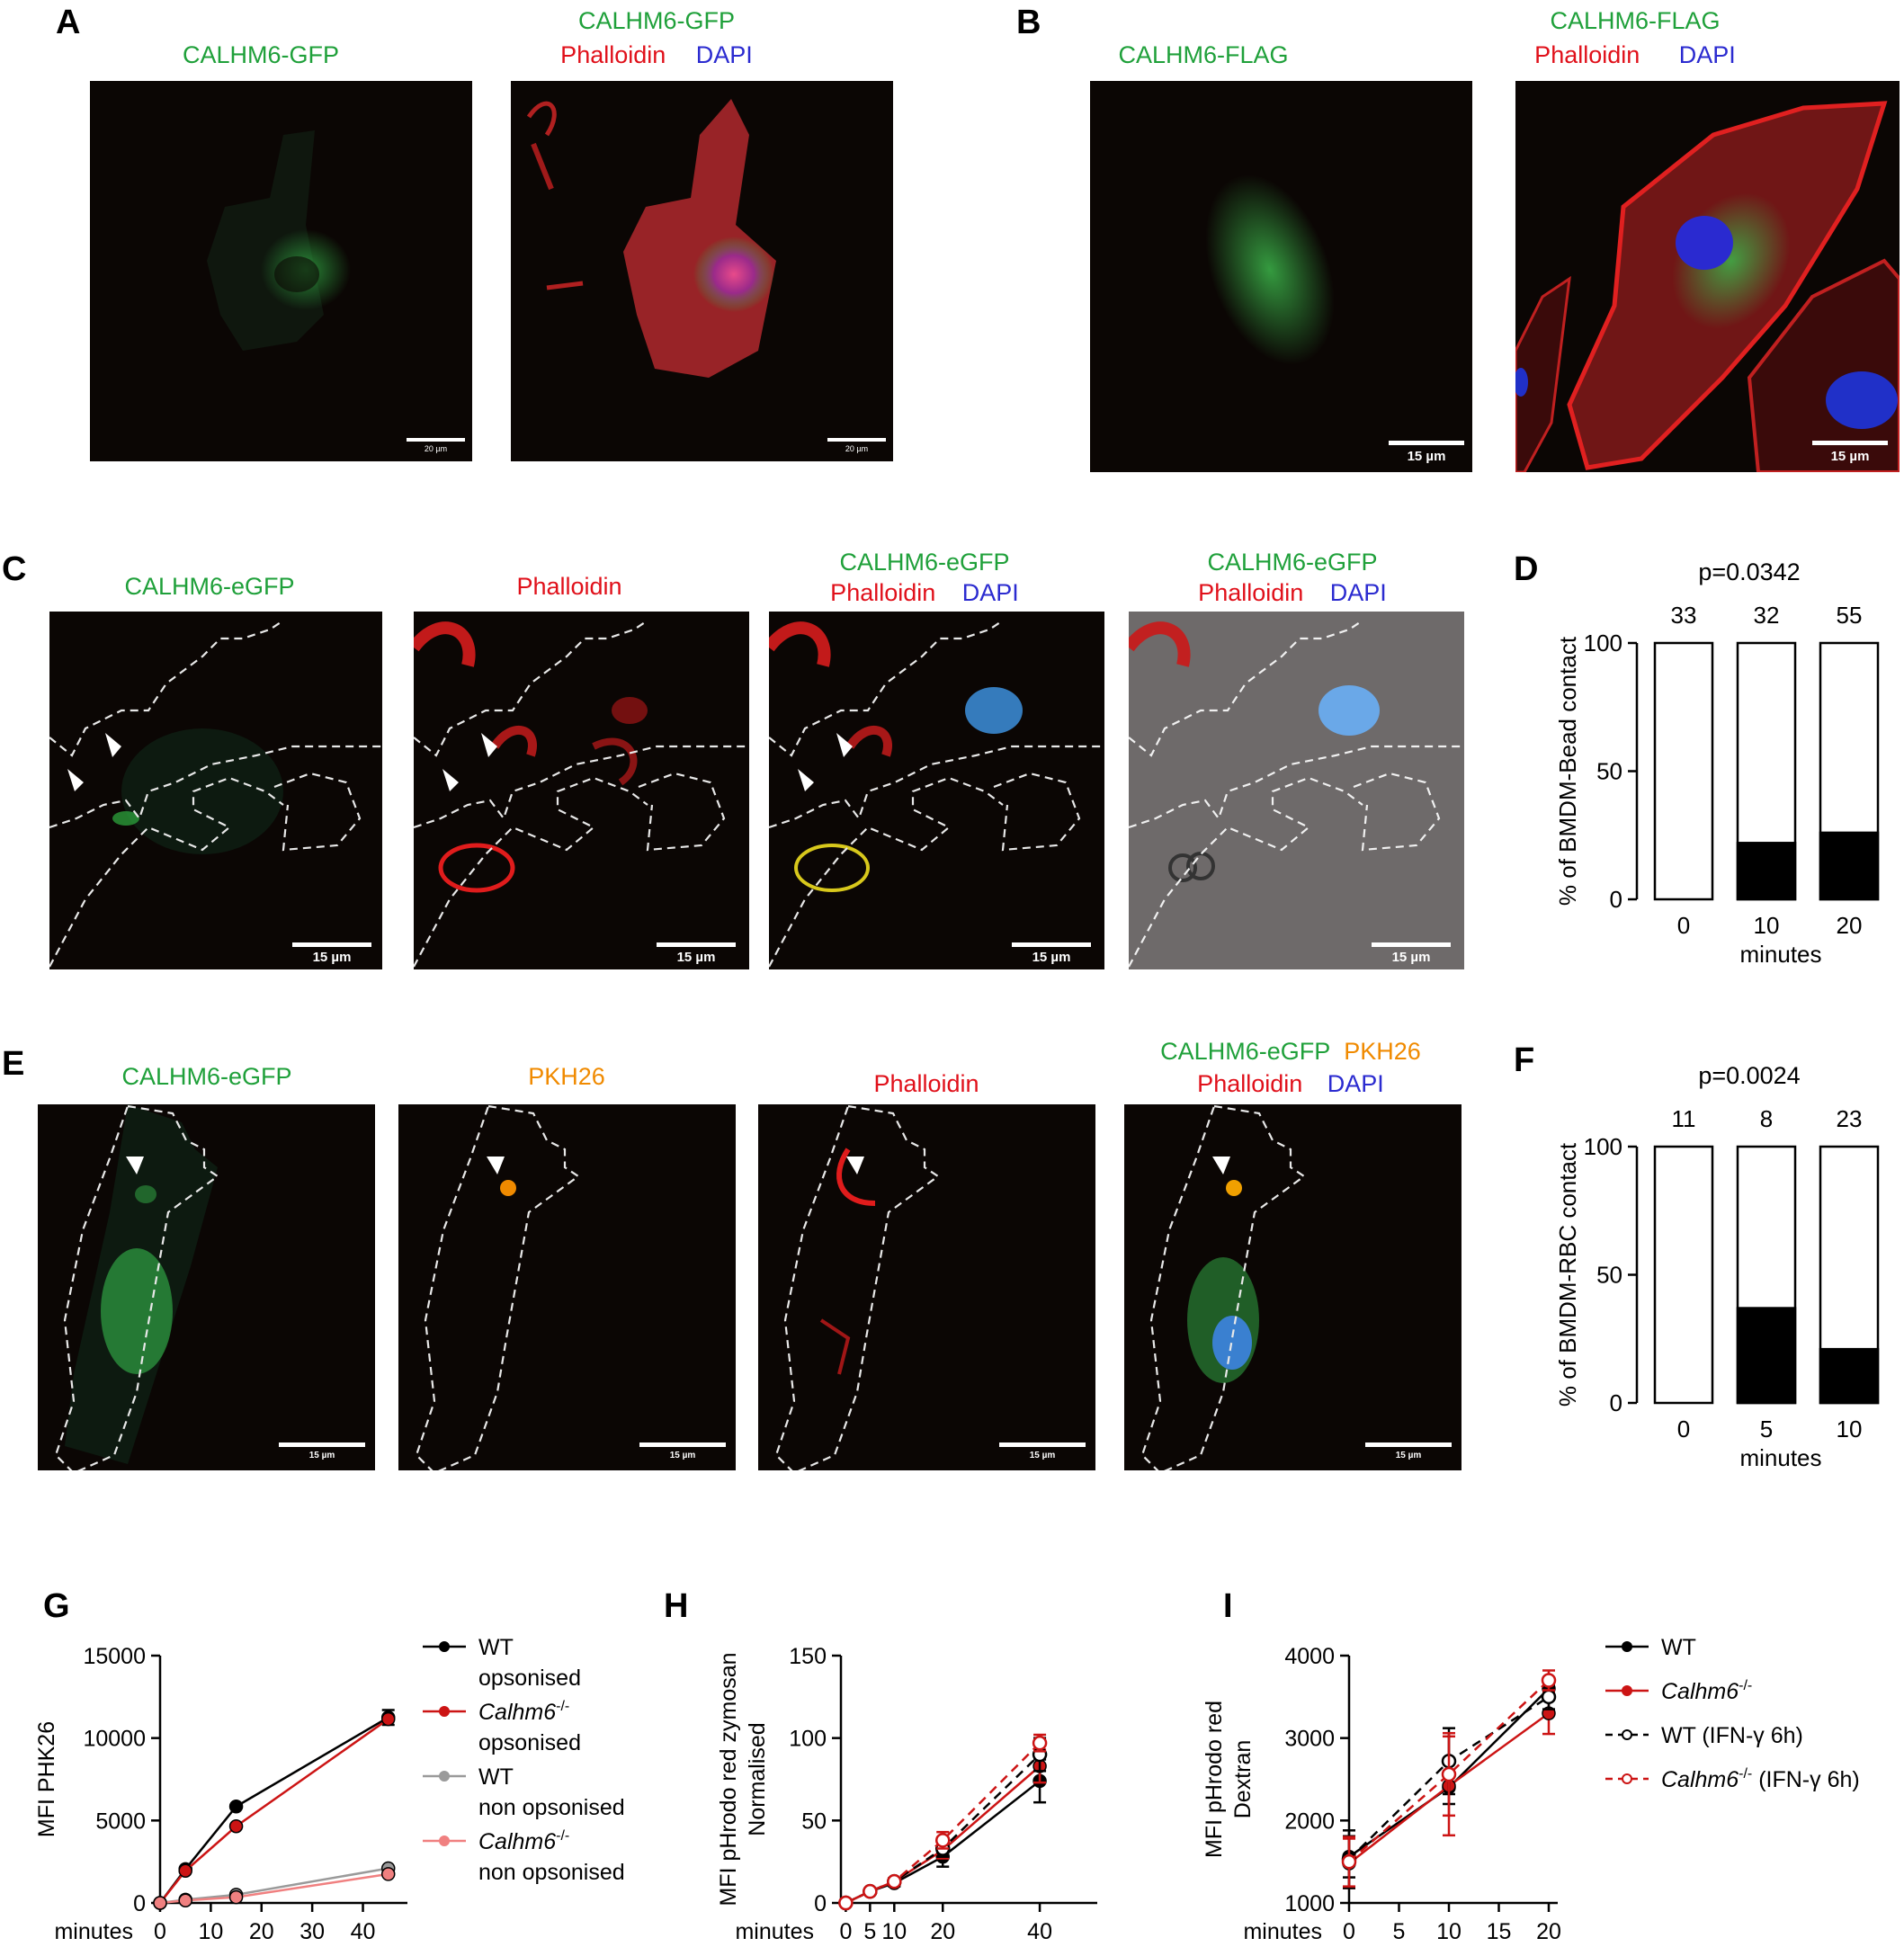  What do you see at coordinates (1635, 55) in the screenshot?
I see `b2-title-line2: Phalloidin DAPI` at bounding box center [1635, 55].